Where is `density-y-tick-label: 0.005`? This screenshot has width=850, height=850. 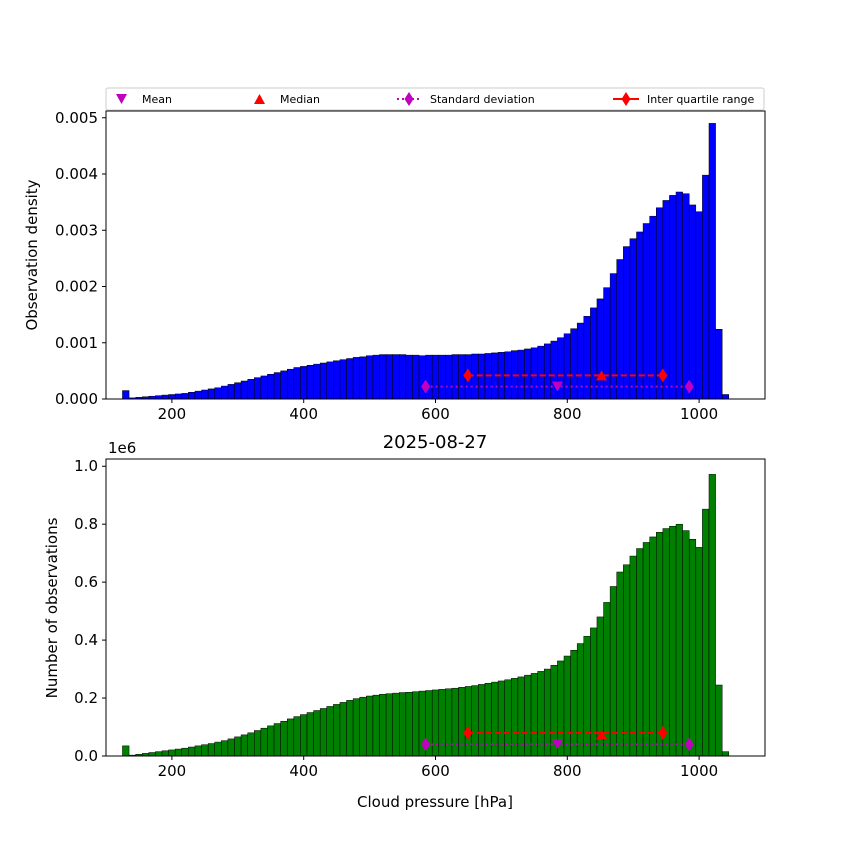 density-y-tick-label: 0.005 is located at coordinates (76, 118).